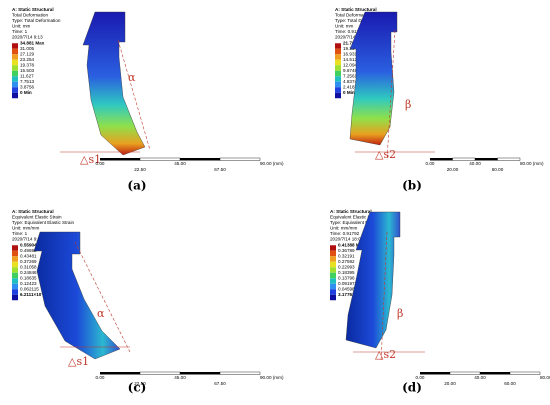 The width and height of the screenshot is (550, 405). Describe the element at coordinates (352, 37) in the screenshot. I see `header-line: 2020/7/14 18:05` at that location.